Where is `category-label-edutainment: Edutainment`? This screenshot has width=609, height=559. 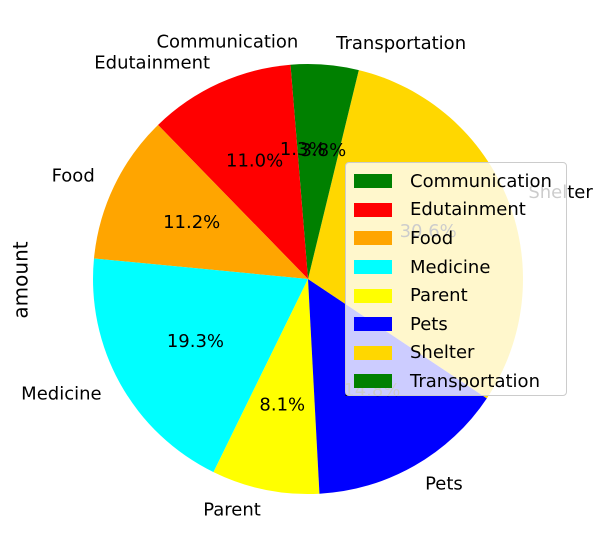 category-label-edutainment: Edutainment is located at coordinates (152, 63).